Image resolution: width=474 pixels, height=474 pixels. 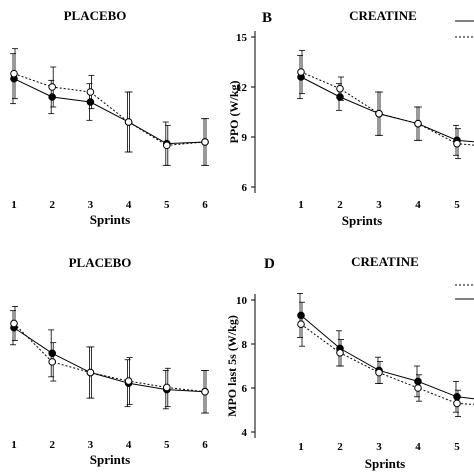 I want to click on panel-c-x-tick-label: 1, so click(x=14, y=445).